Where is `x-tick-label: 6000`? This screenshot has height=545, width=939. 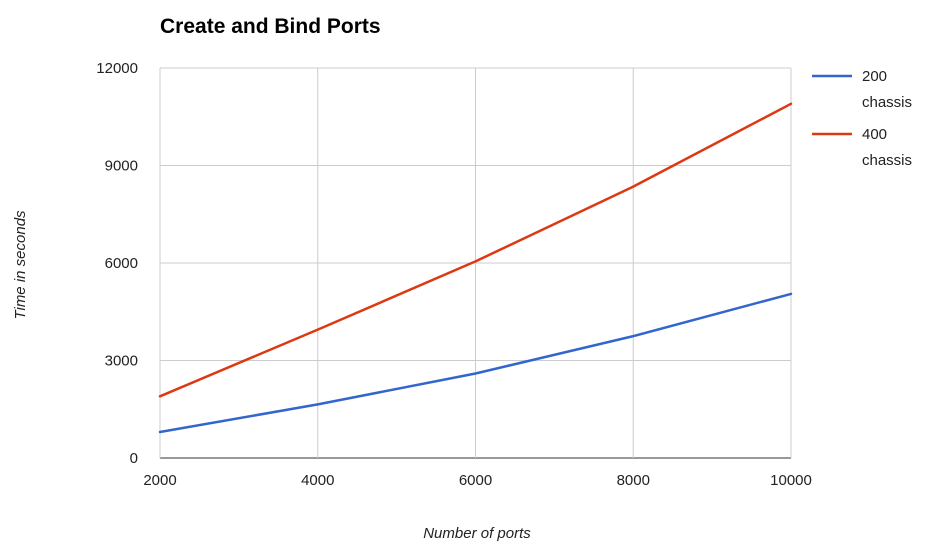 x-tick-label: 6000 is located at coordinates (475, 480).